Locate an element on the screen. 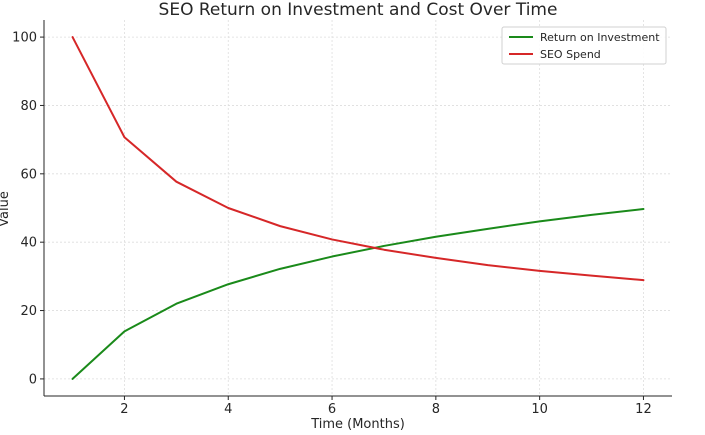  y-tick-label: 60 is located at coordinates (28, 174).